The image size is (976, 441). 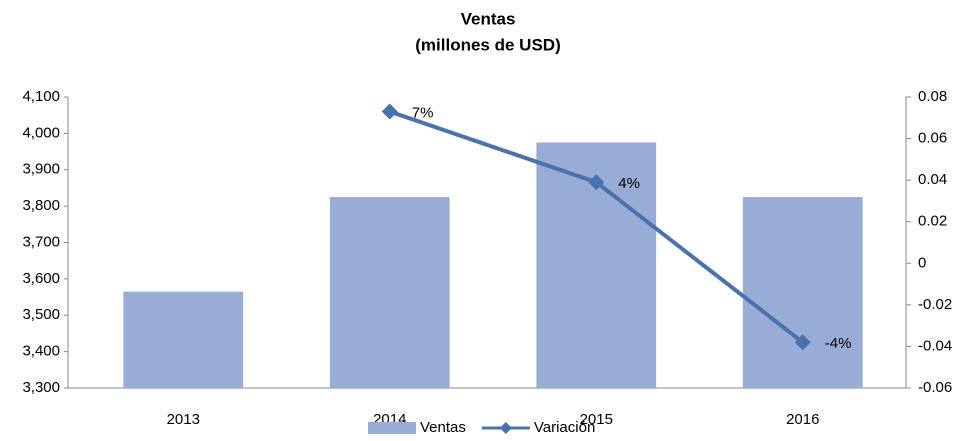 I want to click on y2-tick-label: 0.08, so click(x=932, y=96).